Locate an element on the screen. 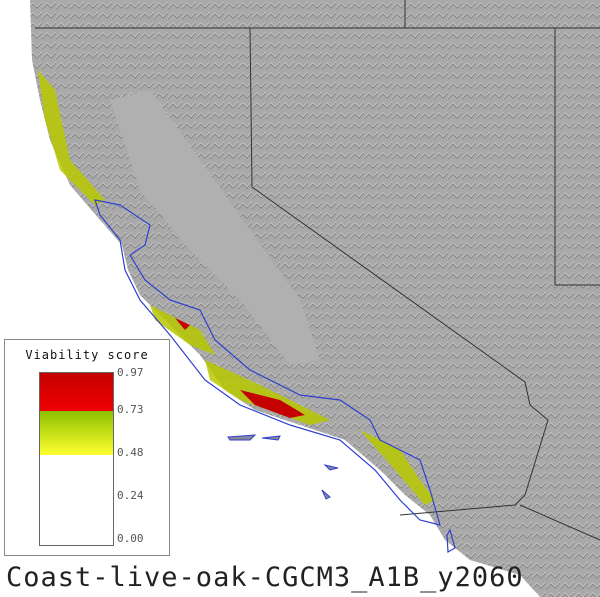 The height and width of the screenshot is (597, 600). legend-tick: 0.97 is located at coordinates (130, 372).